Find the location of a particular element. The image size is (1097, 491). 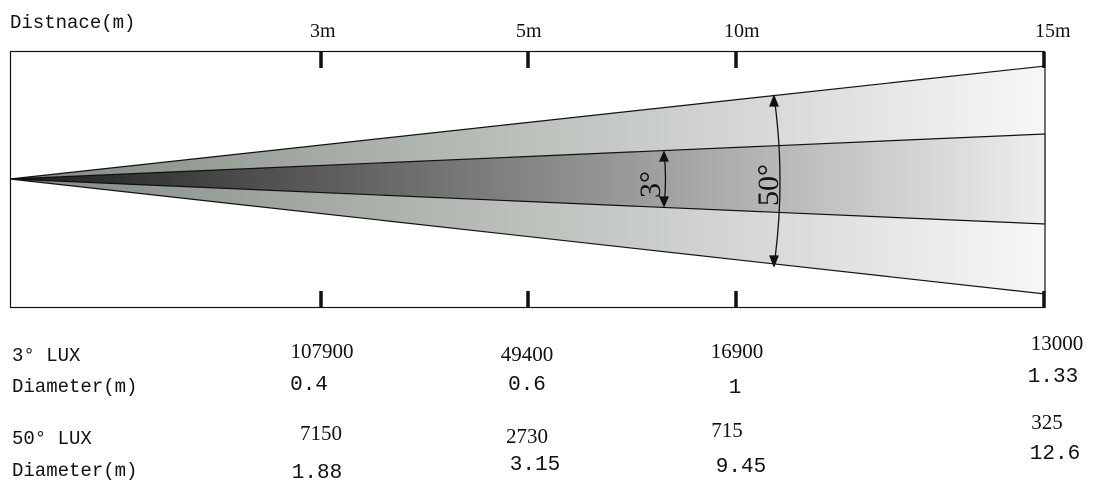

narrow-diameter-3m: 0.4 is located at coordinates (309, 385).